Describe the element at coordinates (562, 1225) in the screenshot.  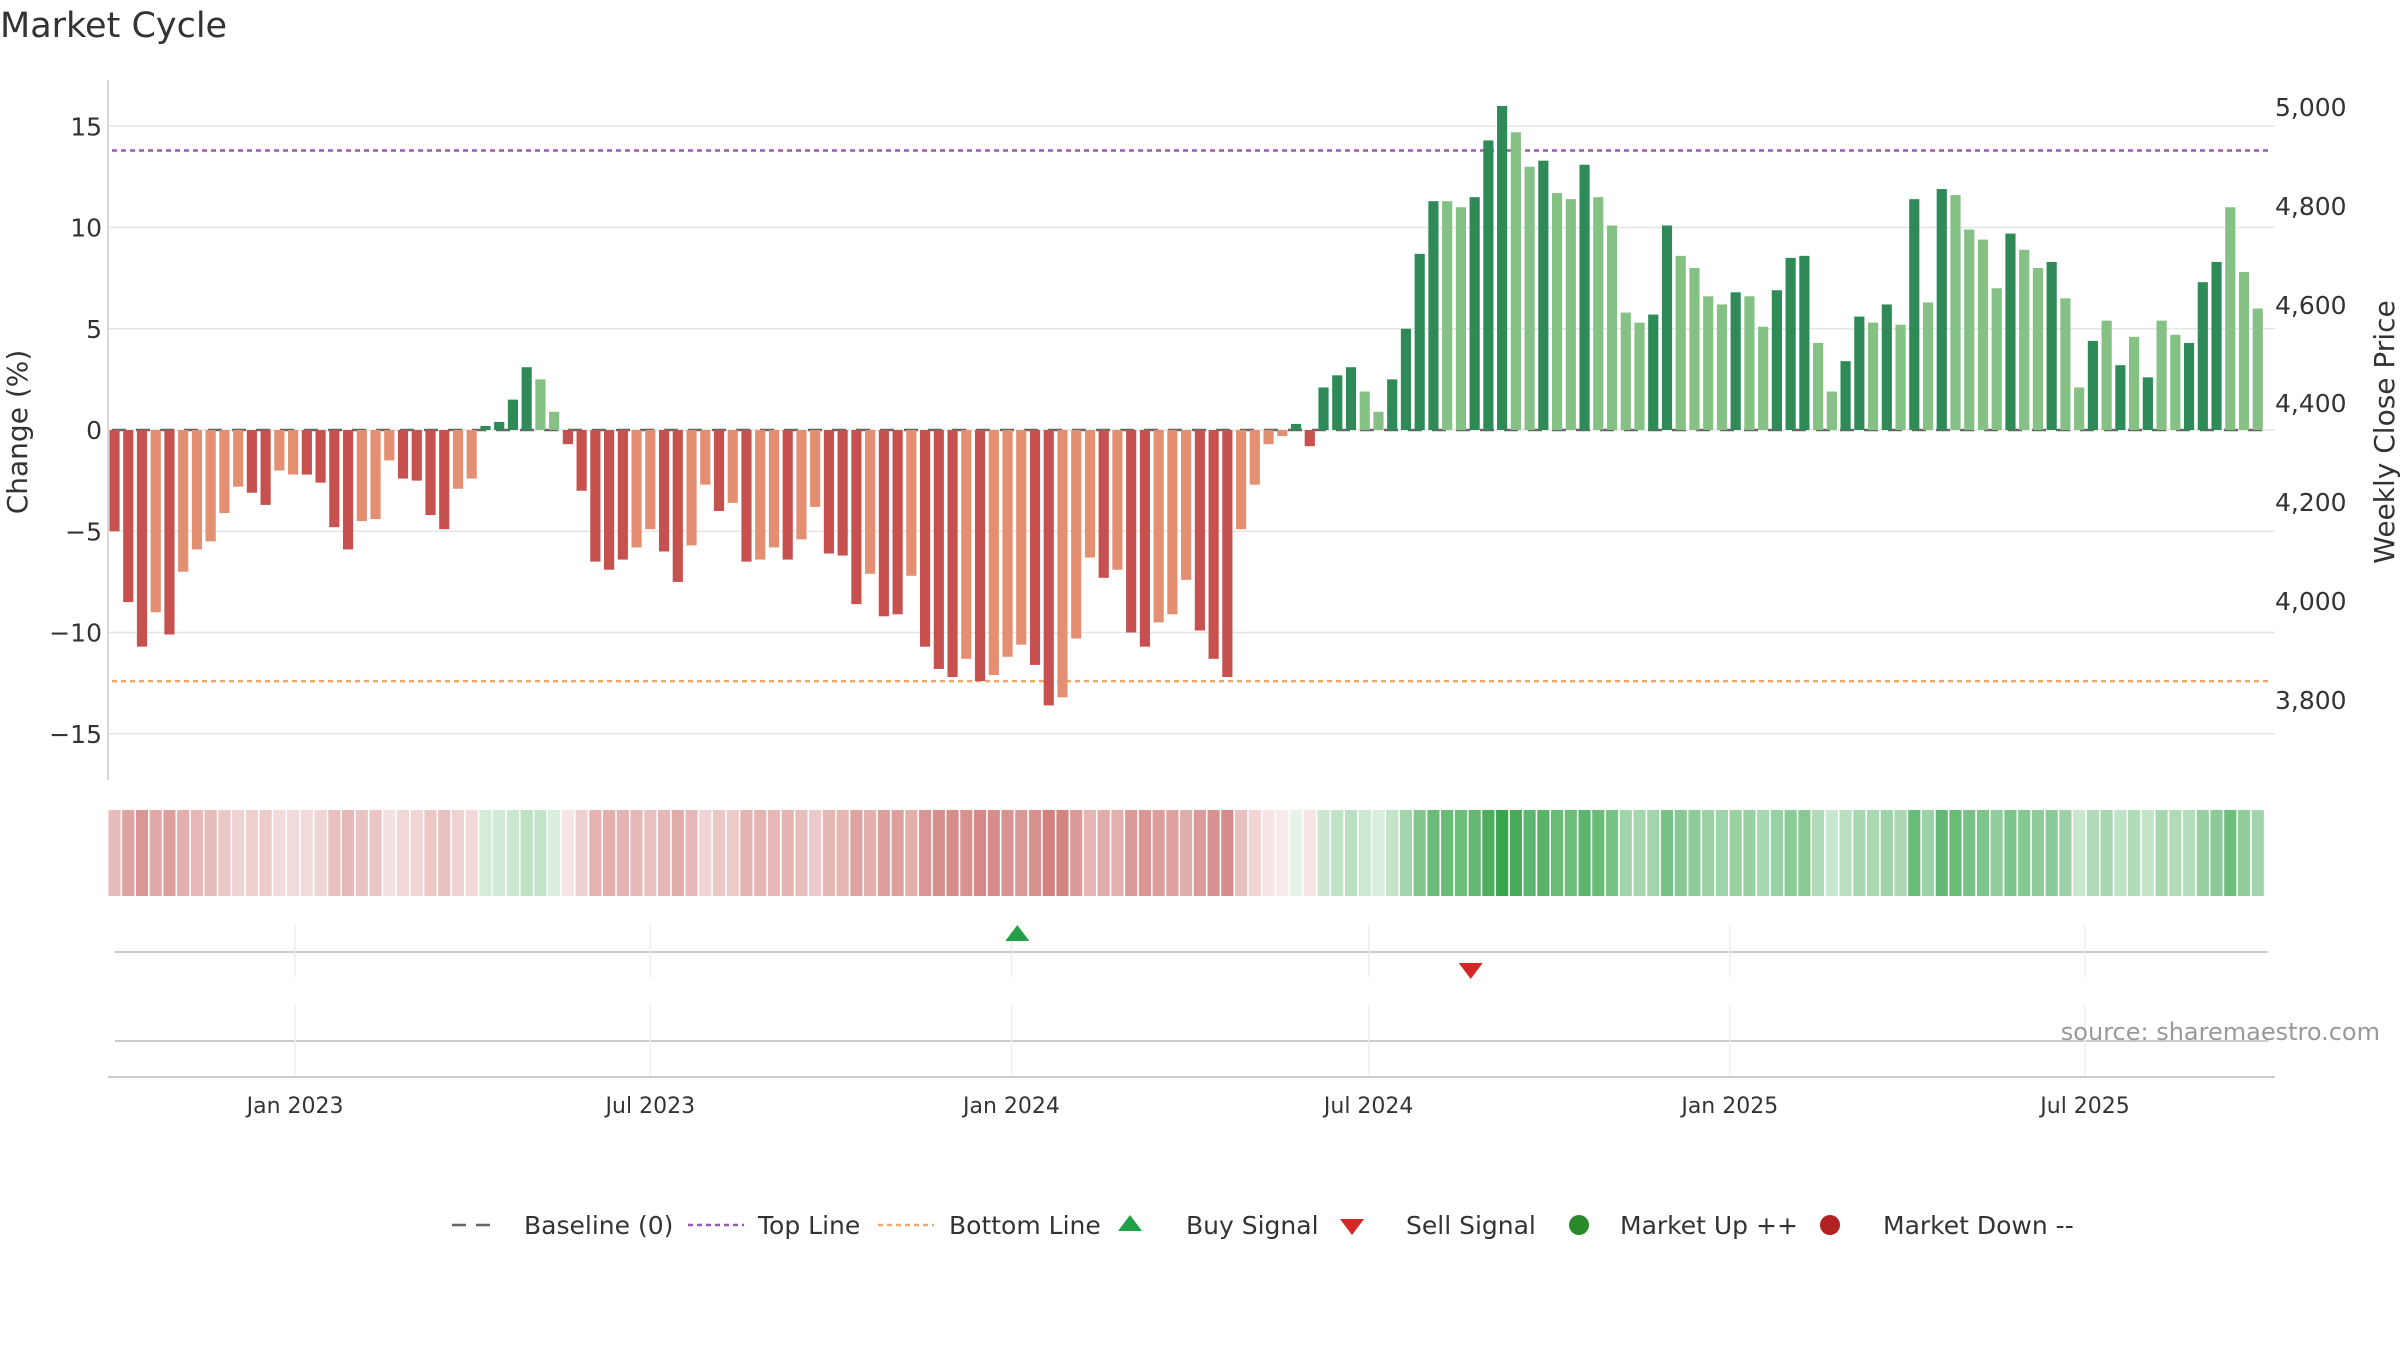
I see `legend-item: Baseline (0)` at that location.